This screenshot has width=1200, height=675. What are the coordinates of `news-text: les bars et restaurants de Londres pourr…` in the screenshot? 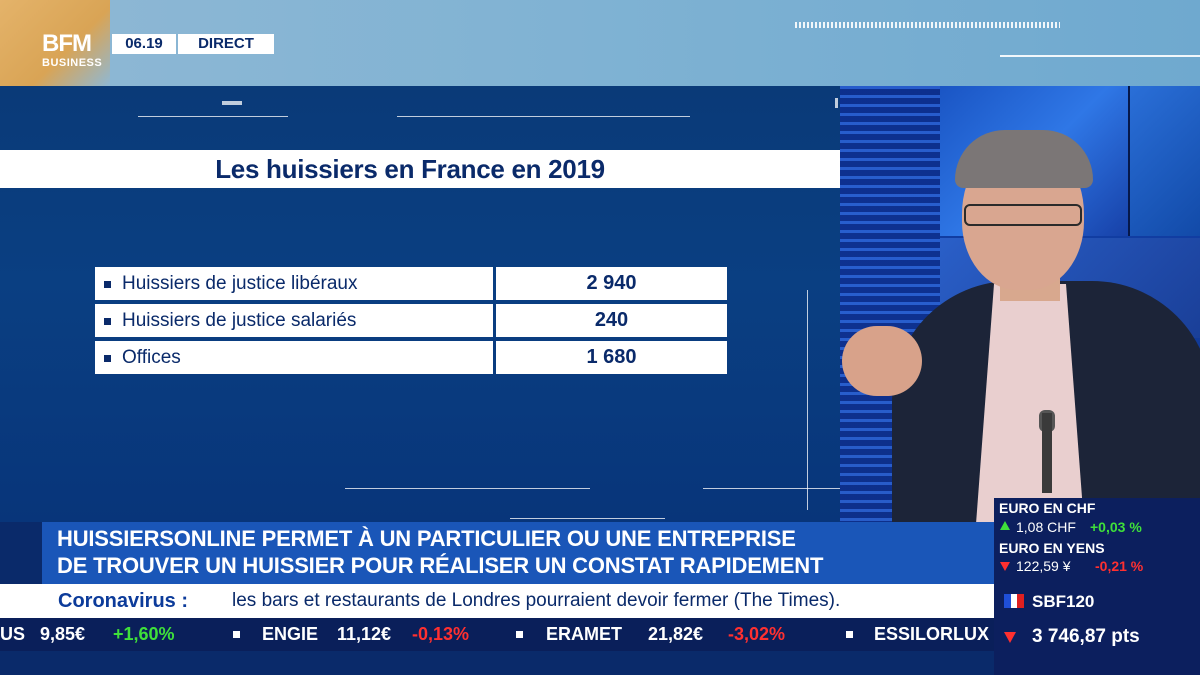 It's located at (536, 600).